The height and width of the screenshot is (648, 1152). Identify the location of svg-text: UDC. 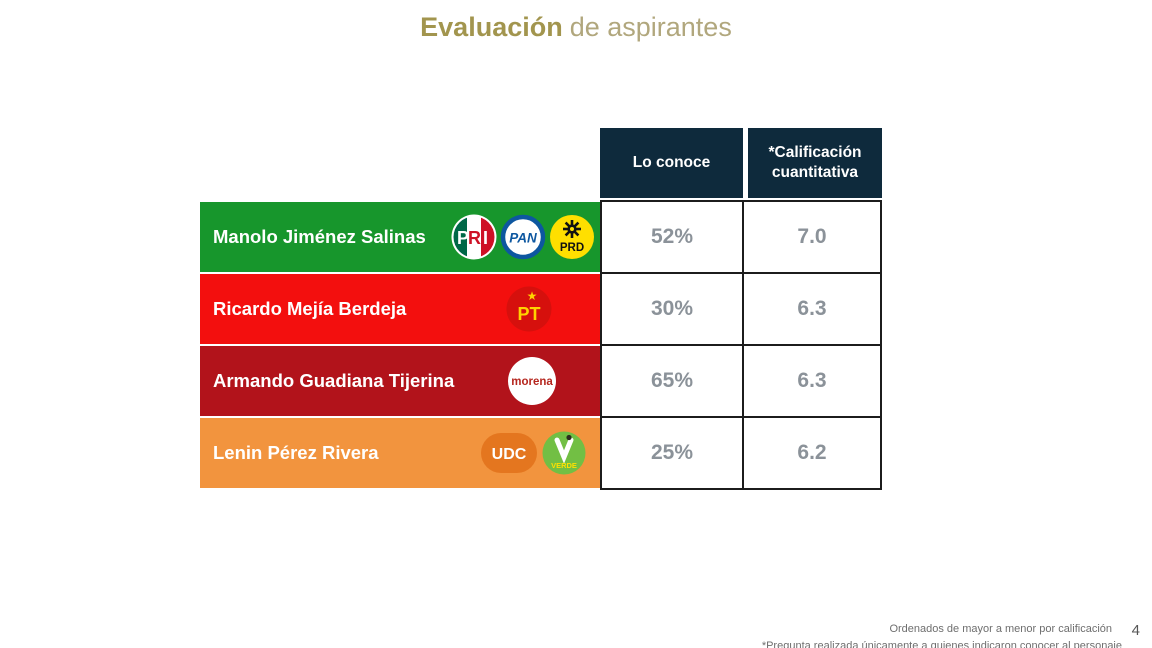
(509, 454).